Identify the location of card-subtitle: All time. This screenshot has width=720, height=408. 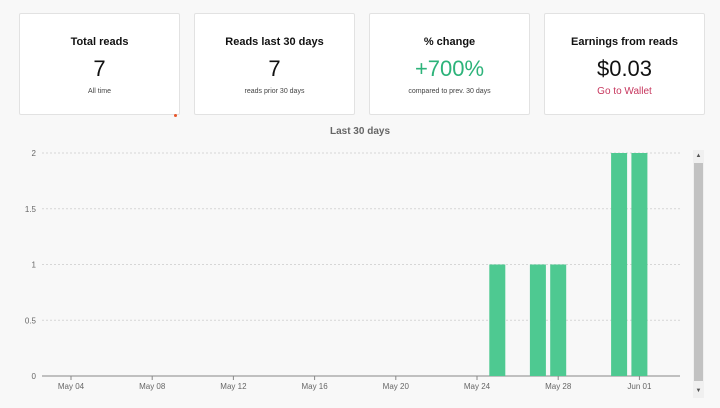
(99, 91).